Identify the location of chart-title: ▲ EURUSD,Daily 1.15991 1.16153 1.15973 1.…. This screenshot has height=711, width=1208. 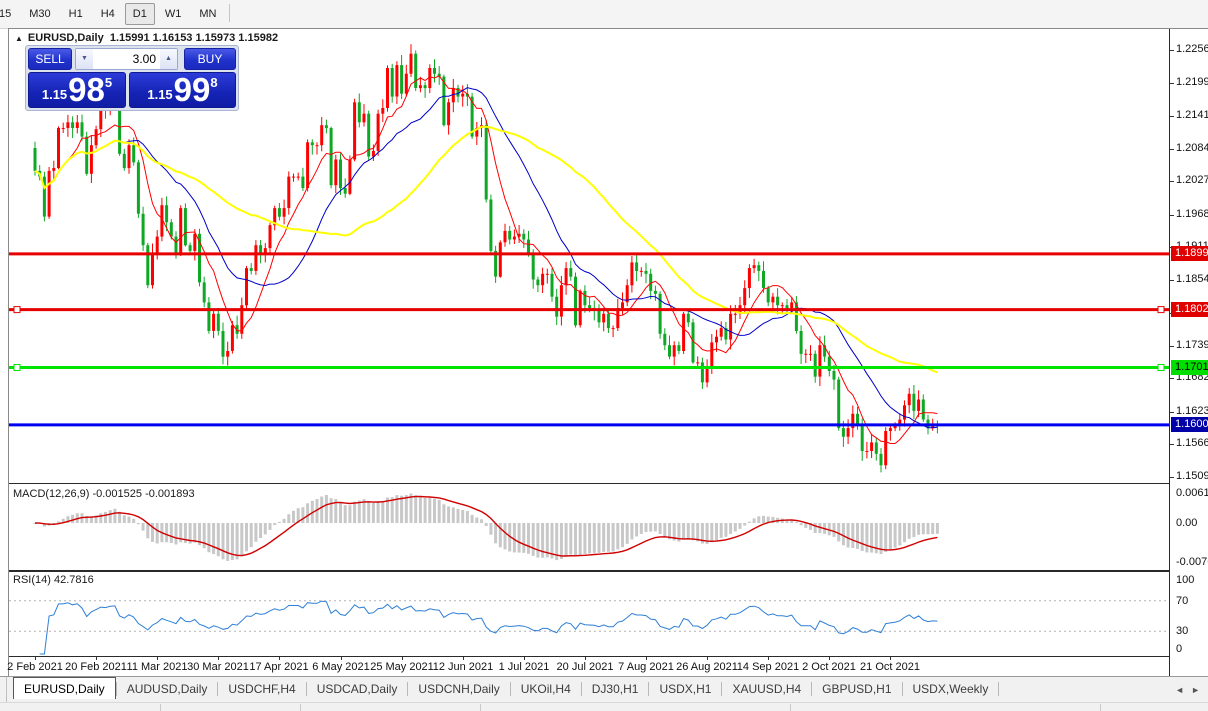
(146, 38).